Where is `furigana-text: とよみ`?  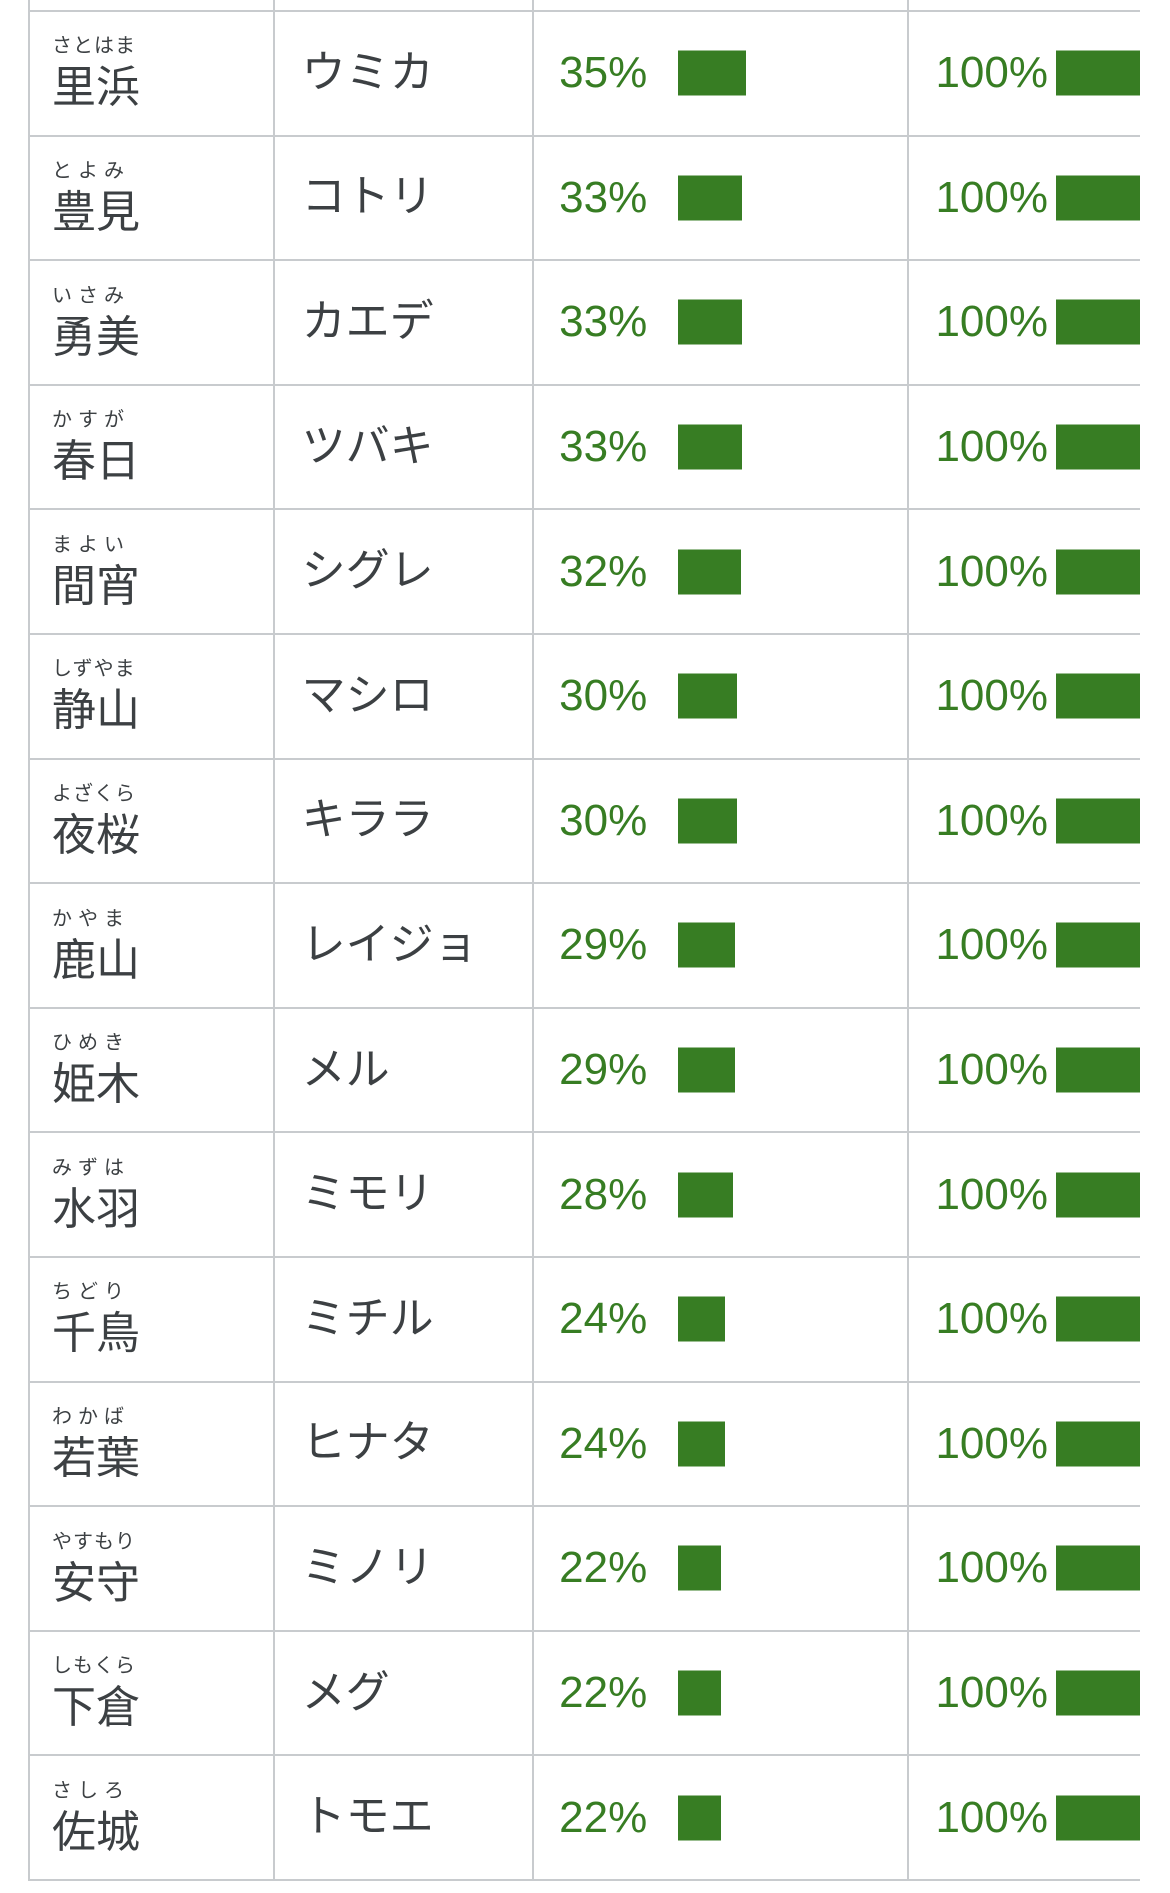
furigana-text: とよみ is located at coordinates (91, 170).